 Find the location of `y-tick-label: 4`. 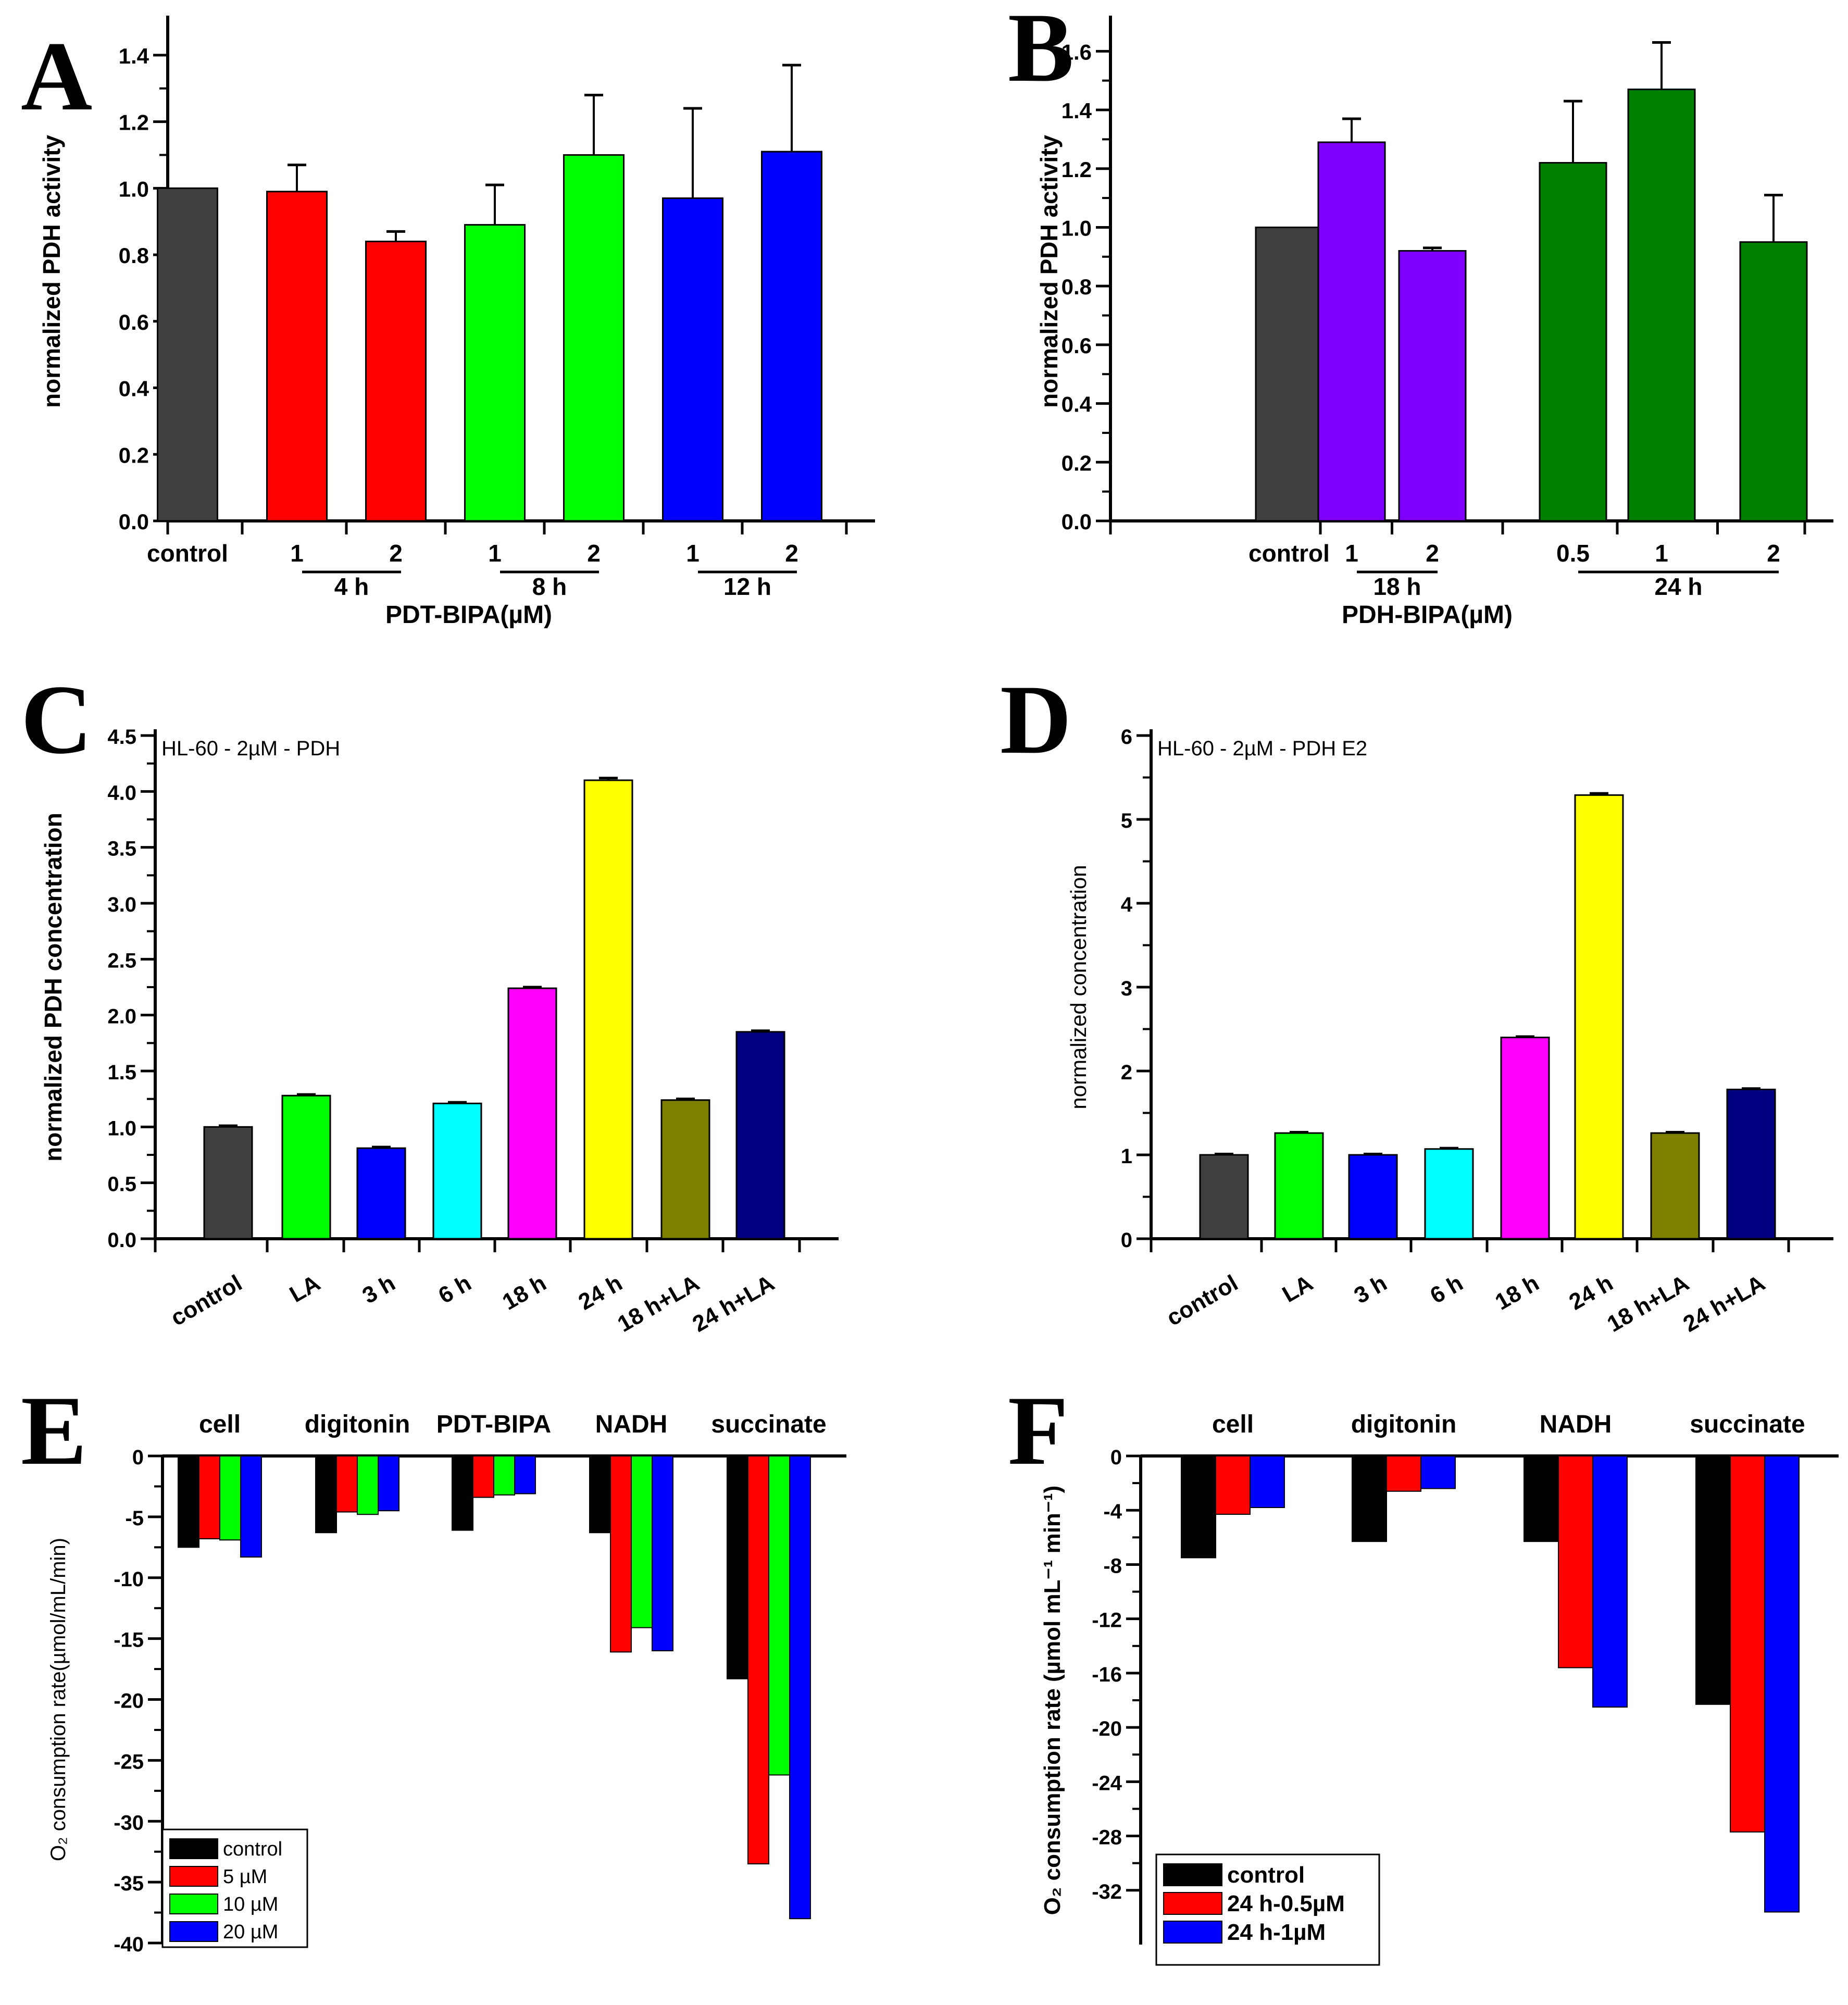

y-tick-label: 4 is located at coordinates (1127, 905).